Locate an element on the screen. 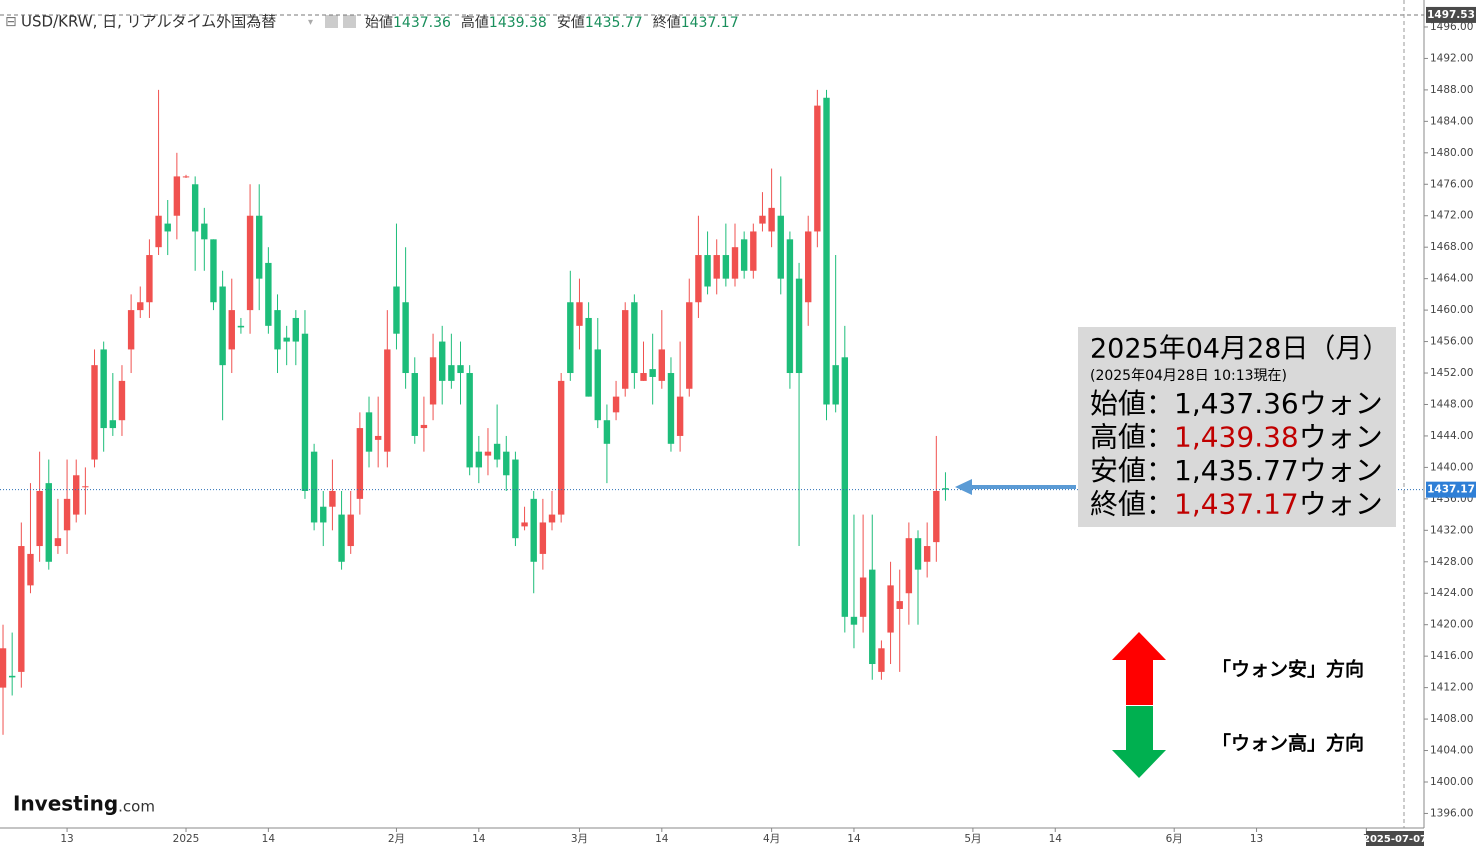 Image resolution: width=1476 pixels, height=846 pixels. settings-icon is located at coordinates (331, 21).